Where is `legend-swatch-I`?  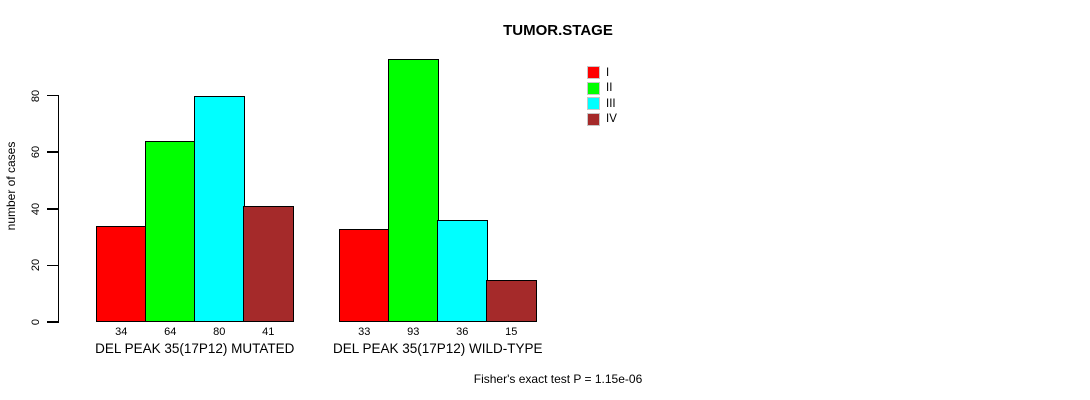 legend-swatch-I is located at coordinates (593, 72).